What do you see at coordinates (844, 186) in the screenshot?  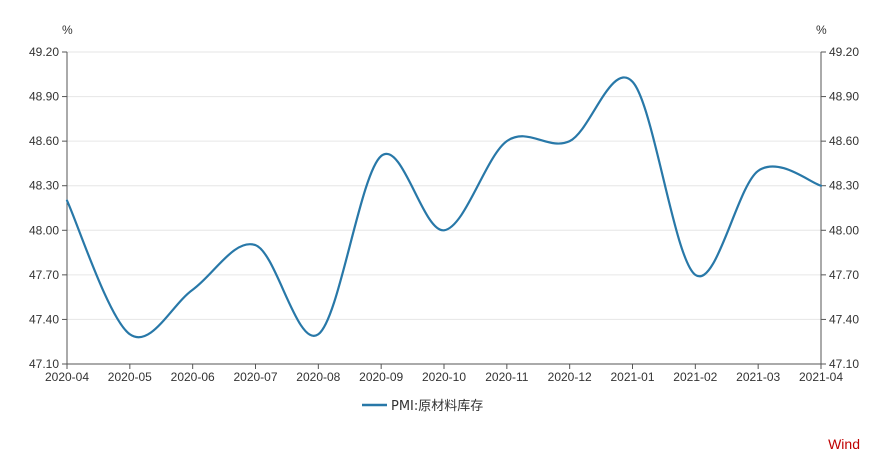 I see `right-y-tick-label: 48.30` at bounding box center [844, 186].